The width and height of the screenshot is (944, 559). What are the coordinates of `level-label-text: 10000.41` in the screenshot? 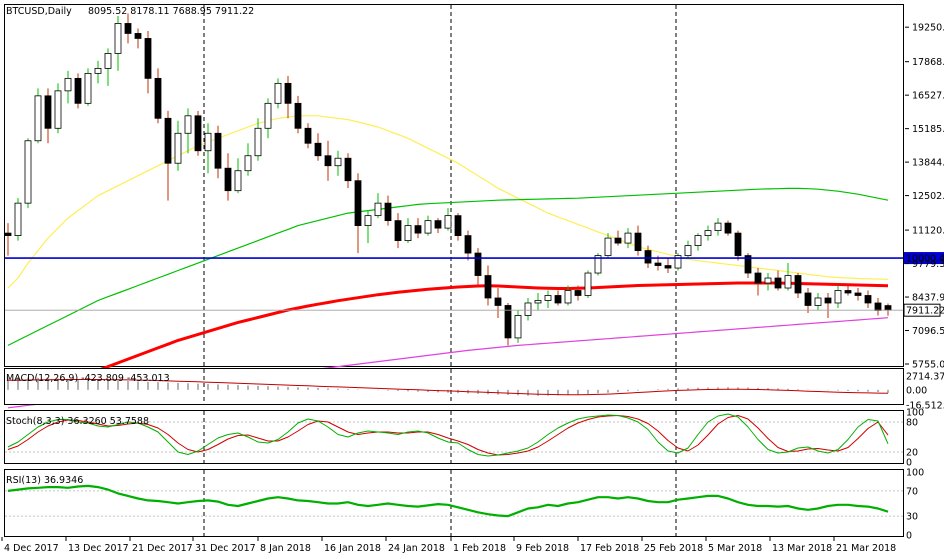 It's located at (925, 259).